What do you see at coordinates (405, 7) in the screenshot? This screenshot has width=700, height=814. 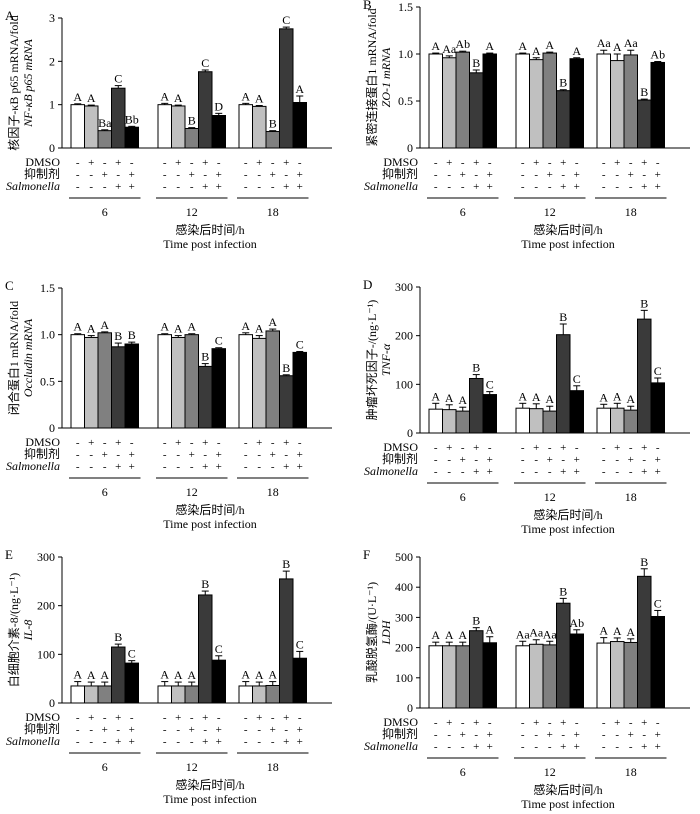 I see `y-tick-label: 1.5` at bounding box center [405, 7].